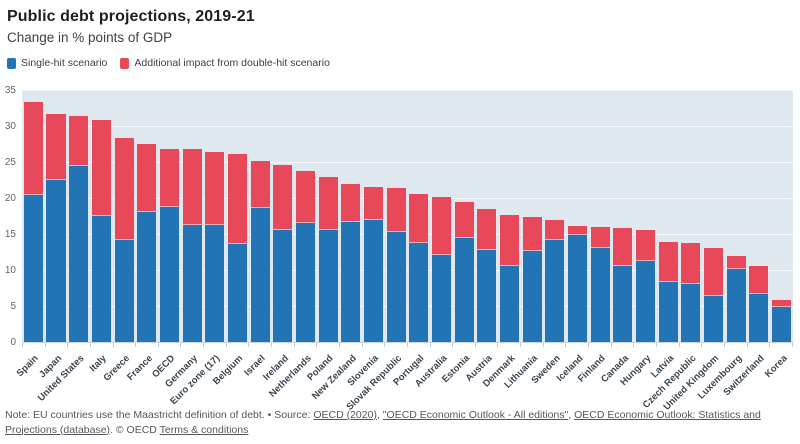 This screenshot has height=444, width=800. Describe the element at coordinates (475, 415) in the screenshot. I see `footnote-link: "OECD Economic Outlook - All editions"` at that location.